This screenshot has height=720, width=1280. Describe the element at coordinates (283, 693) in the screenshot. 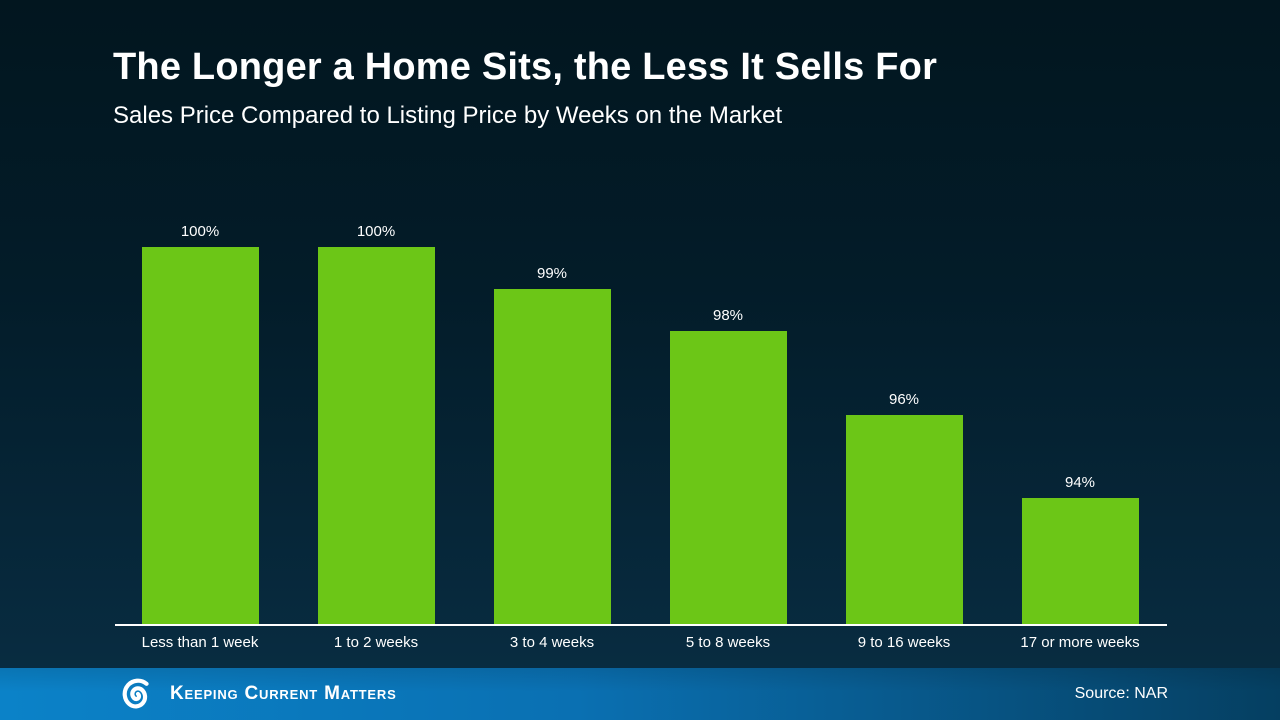

I see `brand-name: Keeping Current Matters` at that location.